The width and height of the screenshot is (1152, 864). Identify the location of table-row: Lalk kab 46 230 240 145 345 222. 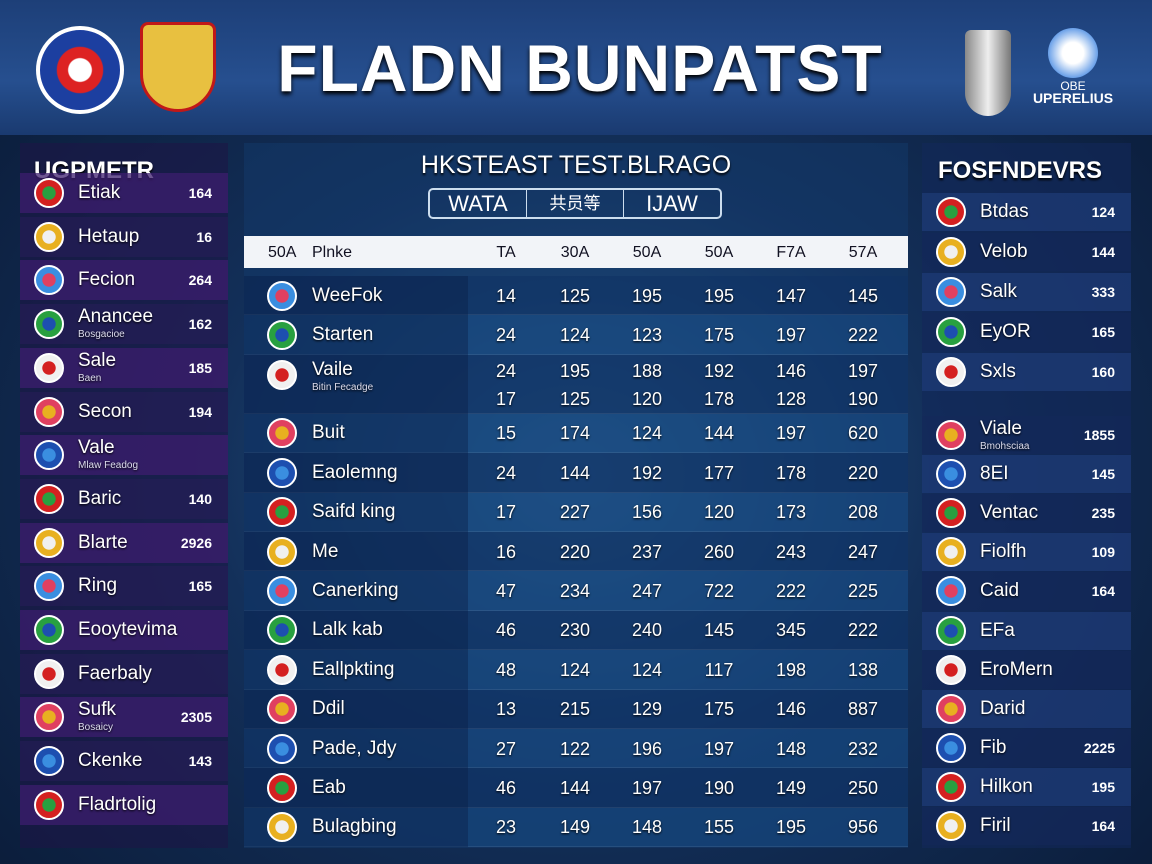
(576, 630).